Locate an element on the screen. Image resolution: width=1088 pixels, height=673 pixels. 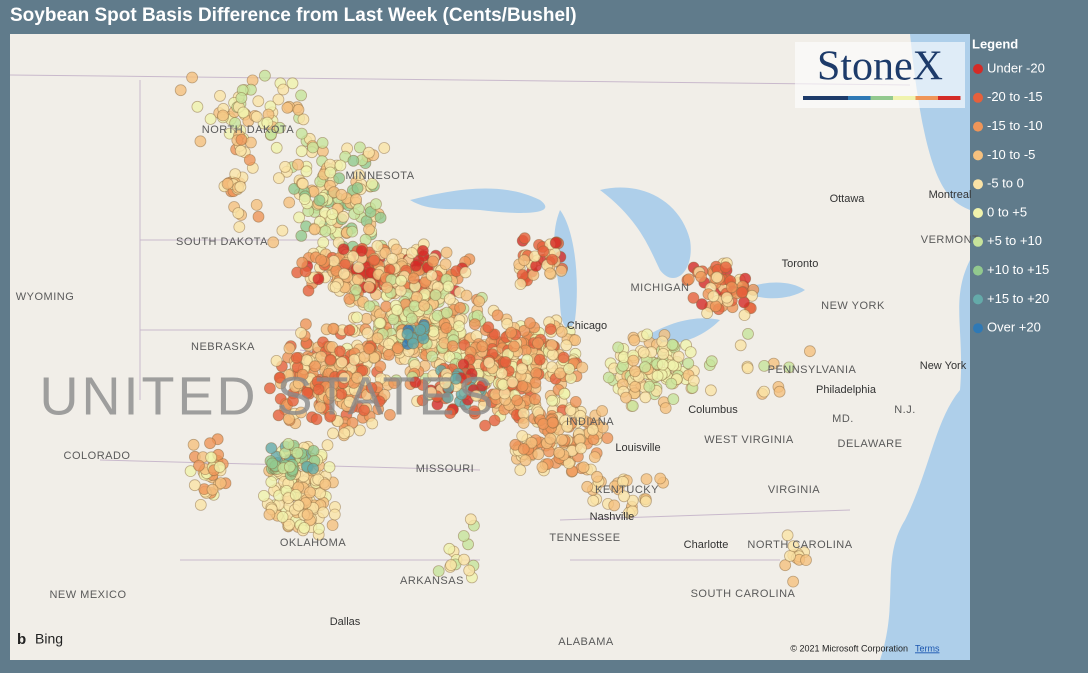
region-label: VIRGINIA is located at coordinates (794, 490).